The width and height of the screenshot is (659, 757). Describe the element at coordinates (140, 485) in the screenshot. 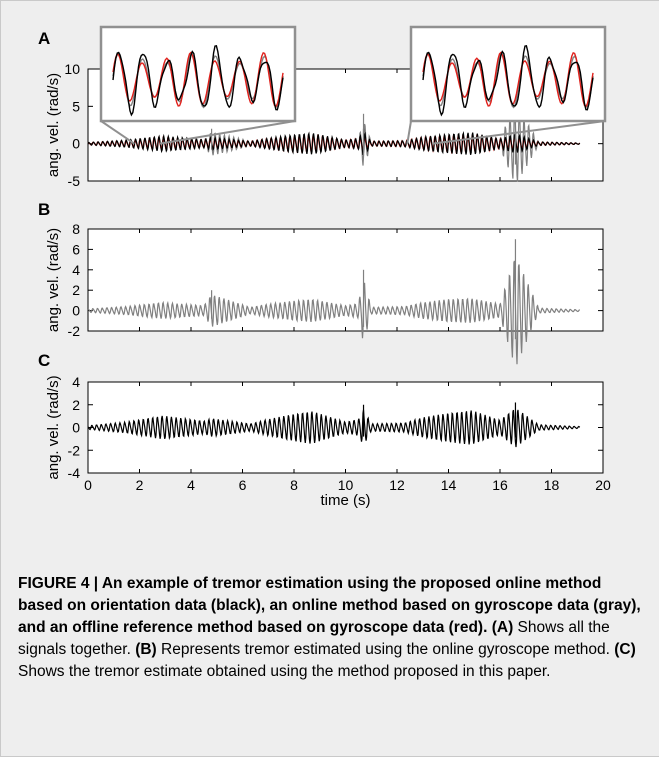

I see `x-tick-label: 2` at that location.